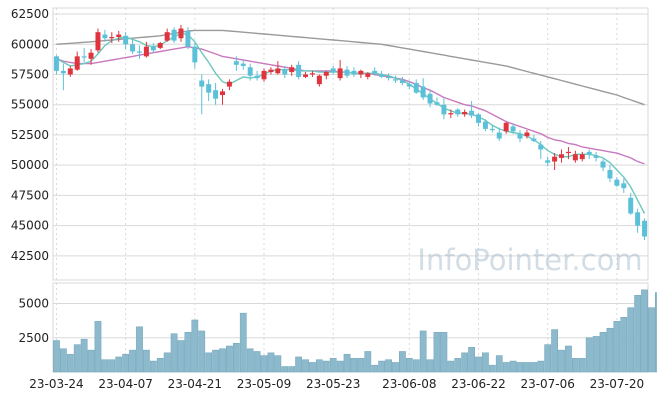 This screenshot has width=657, height=400. Describe the element at coordinates (30, 74) in the screenshot. I see `price-tick-label: 57500` at that location.